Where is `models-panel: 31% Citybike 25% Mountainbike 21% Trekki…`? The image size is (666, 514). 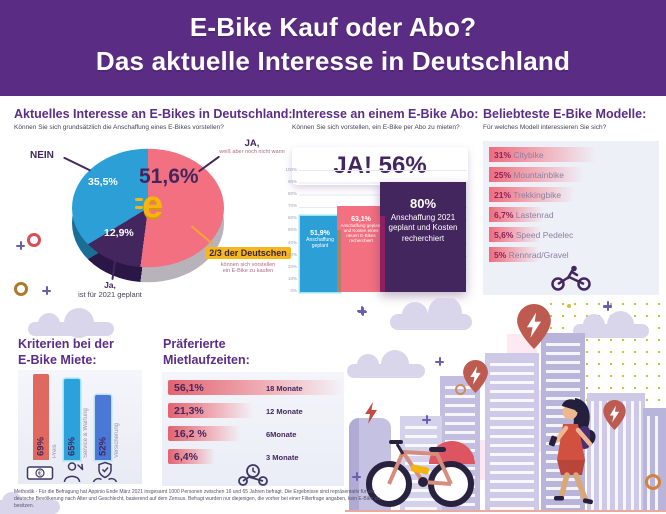 models-panel: 31% Citybike 25% Mountainbike 21% Trekki… is located at coordinates (571, 218).